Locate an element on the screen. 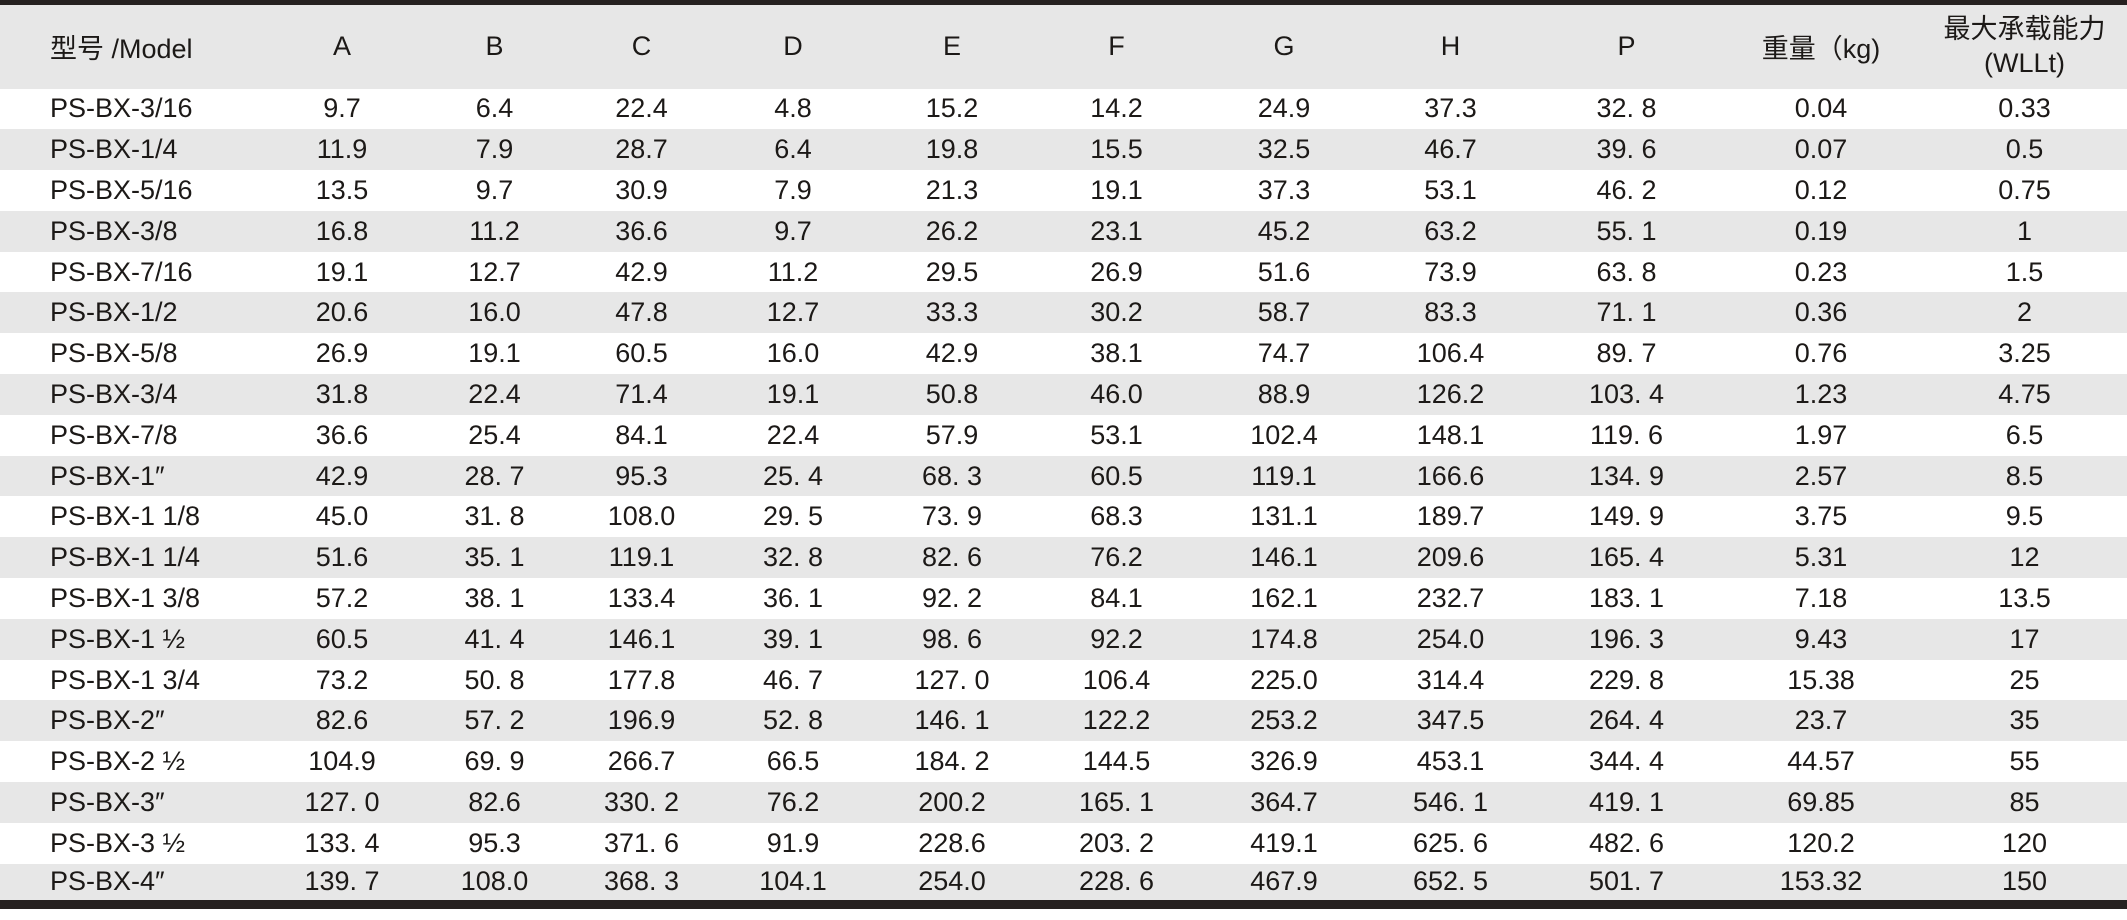 Image resolution: width=2127 pixels, height=920 pixels. cell-value: 69. 9 is located at coordinates (494, 761).